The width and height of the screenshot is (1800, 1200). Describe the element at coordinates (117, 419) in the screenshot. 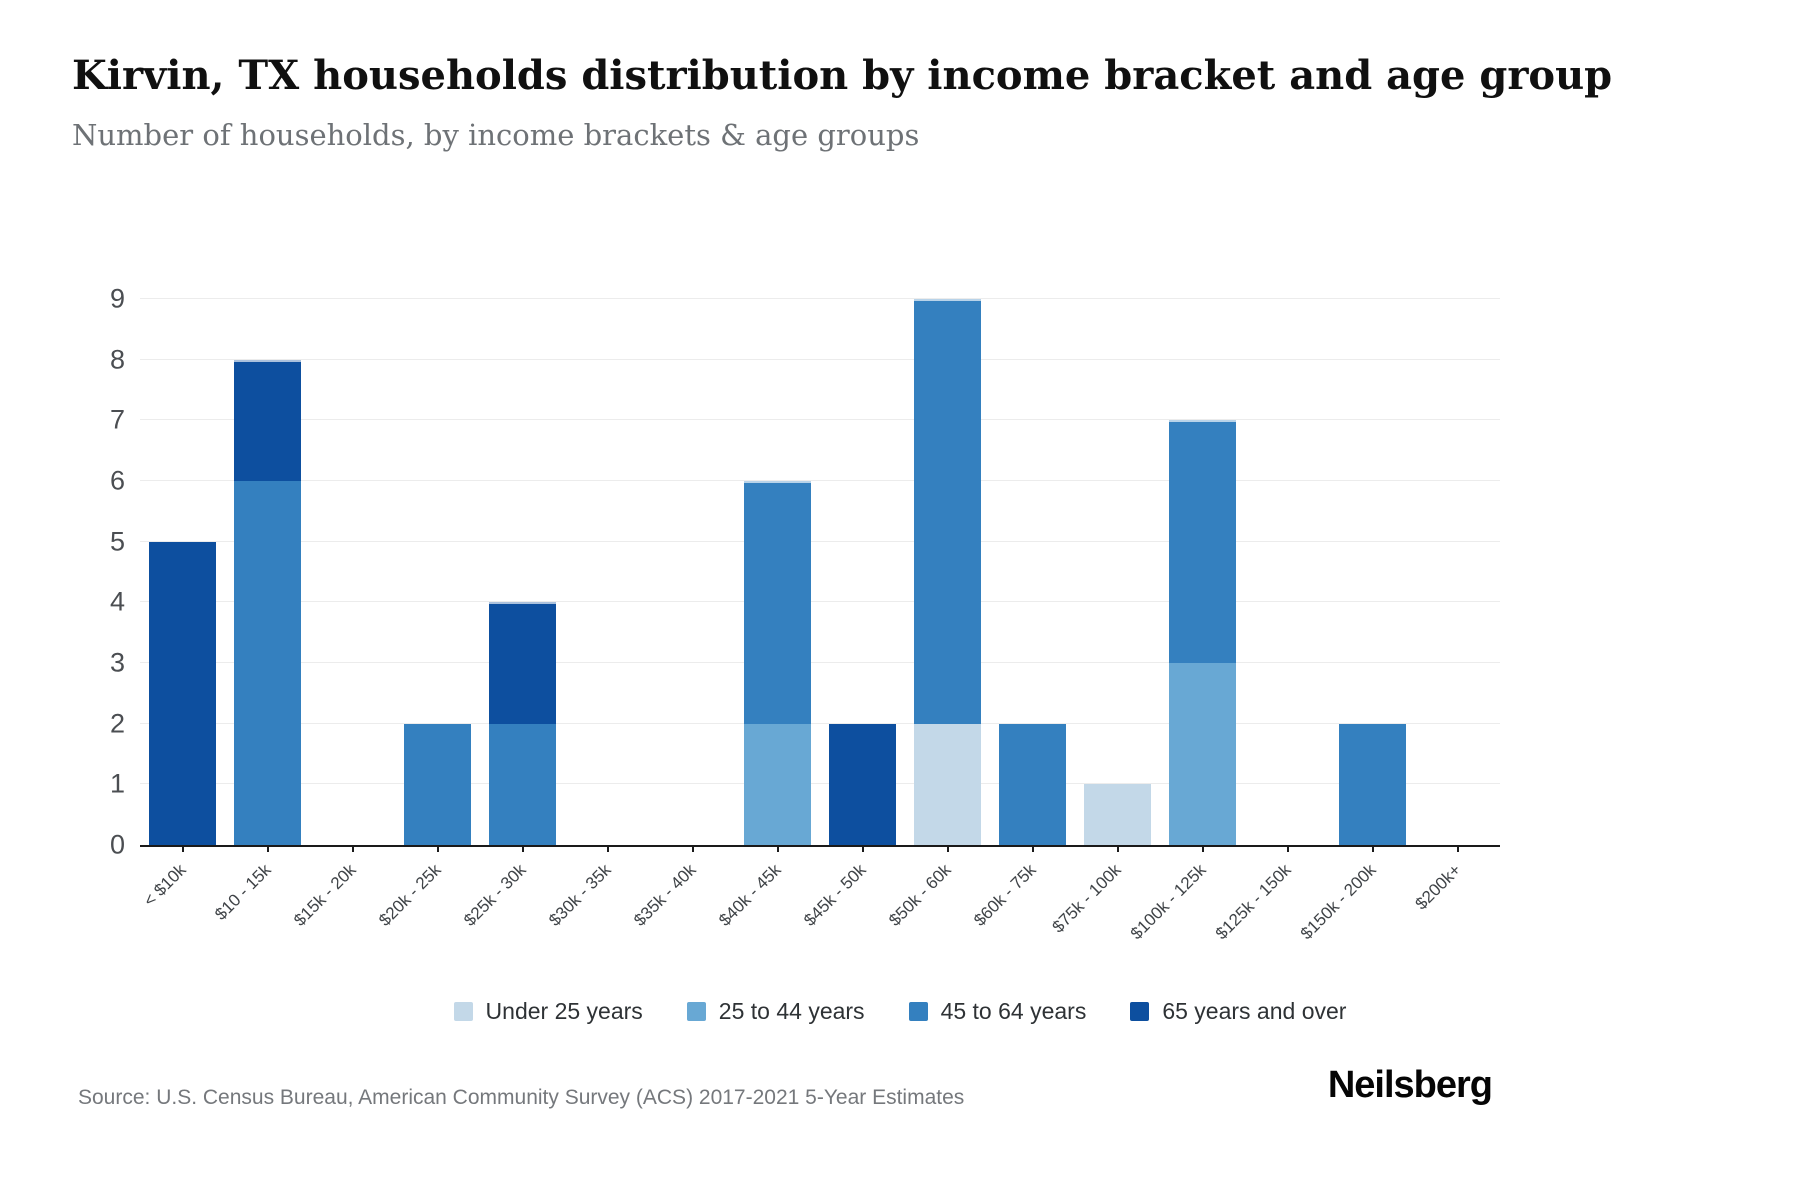

I see `y-tick-label: 7` at that location.